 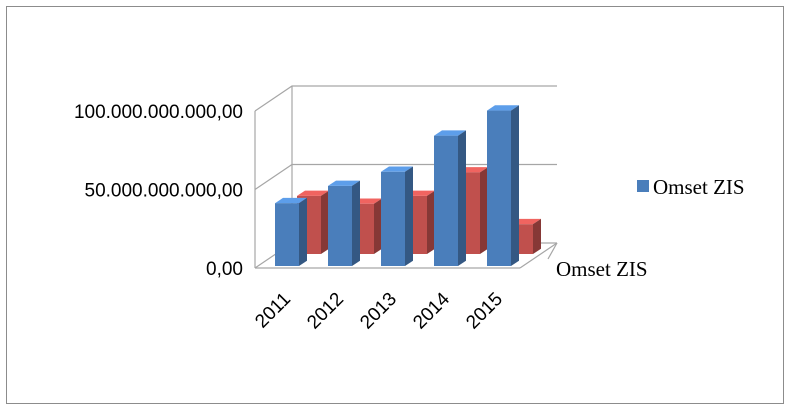 What do you see at coordinates (303, 231) in the screenshot?
I see `bar-2011-omset-zis-side` at bounding box center [303, 231].